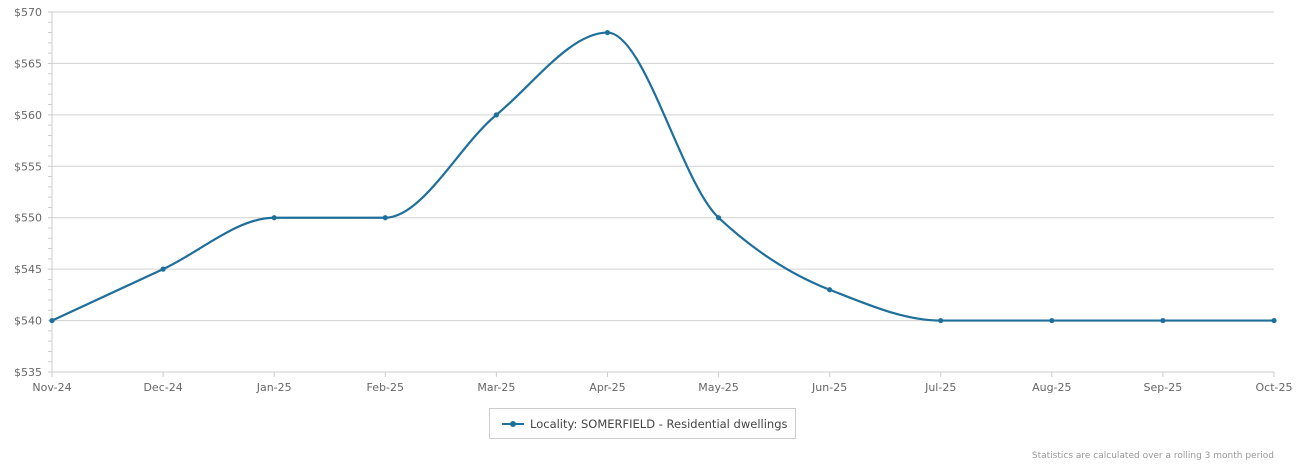 This screenshot has height=466, width=1300. I want to click on x-tick-label: Jul-25, so click(940, 387).